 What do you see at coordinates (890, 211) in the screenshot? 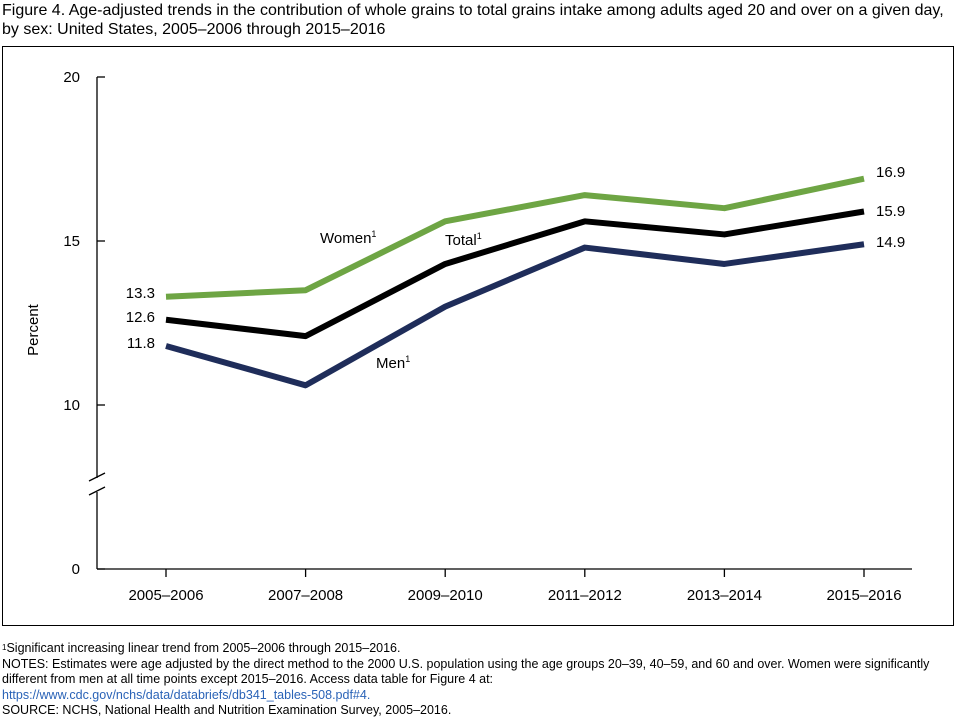
I see `data-label: 15.9` at bounding box center [890, 211].